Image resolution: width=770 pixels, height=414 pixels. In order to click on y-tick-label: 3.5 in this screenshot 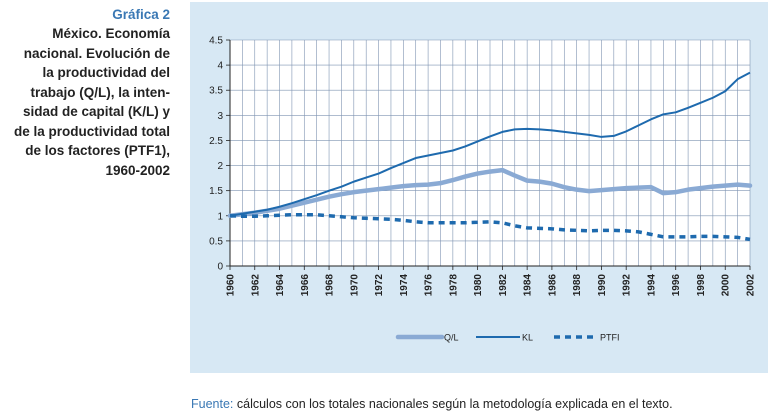, I will do `click(216, 91)`.